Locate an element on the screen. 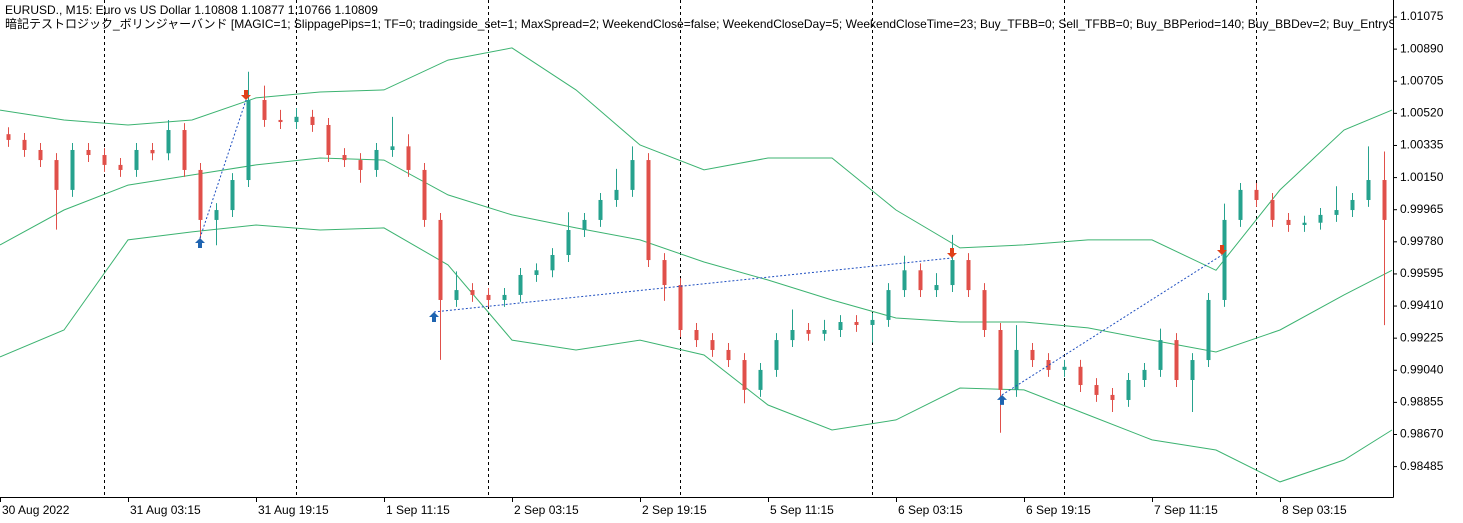  y-tick-label: 1.00335 is located at coordinates (1422, 145).